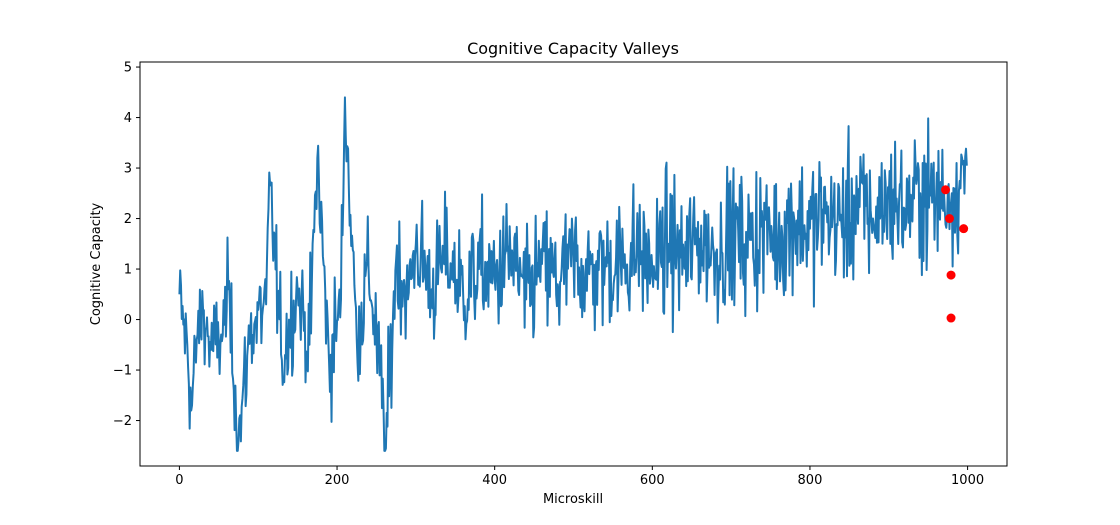 The width and height of the screenshot is (1120, 525). Describe the element at coordinates (128, 118) in the screenshot. I see `y-tick-label: 4` at that location.